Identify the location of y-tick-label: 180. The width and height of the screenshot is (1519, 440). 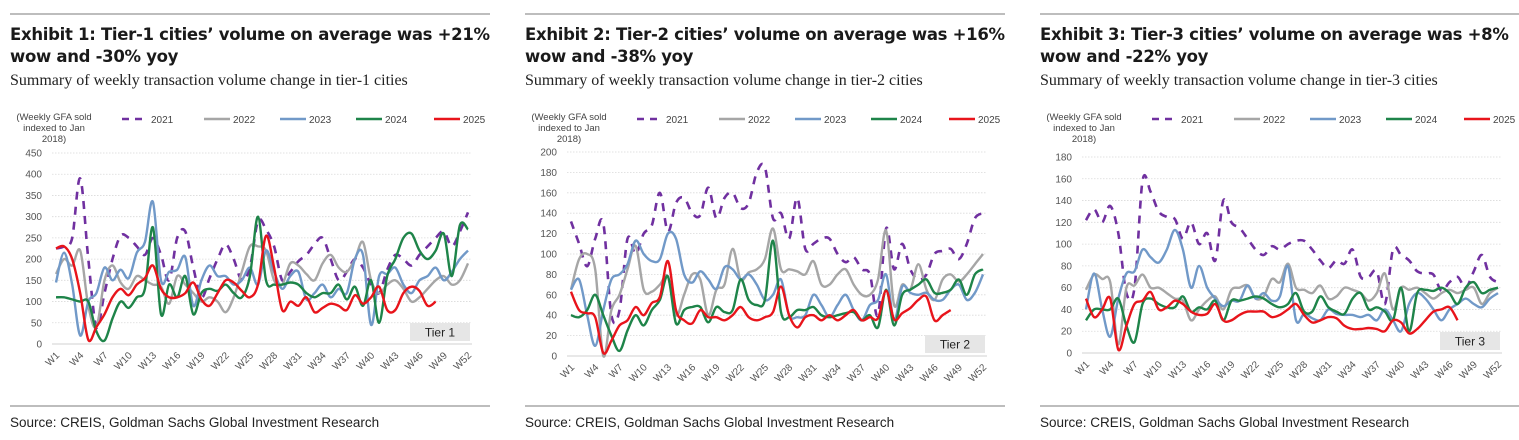
(1063, 158).